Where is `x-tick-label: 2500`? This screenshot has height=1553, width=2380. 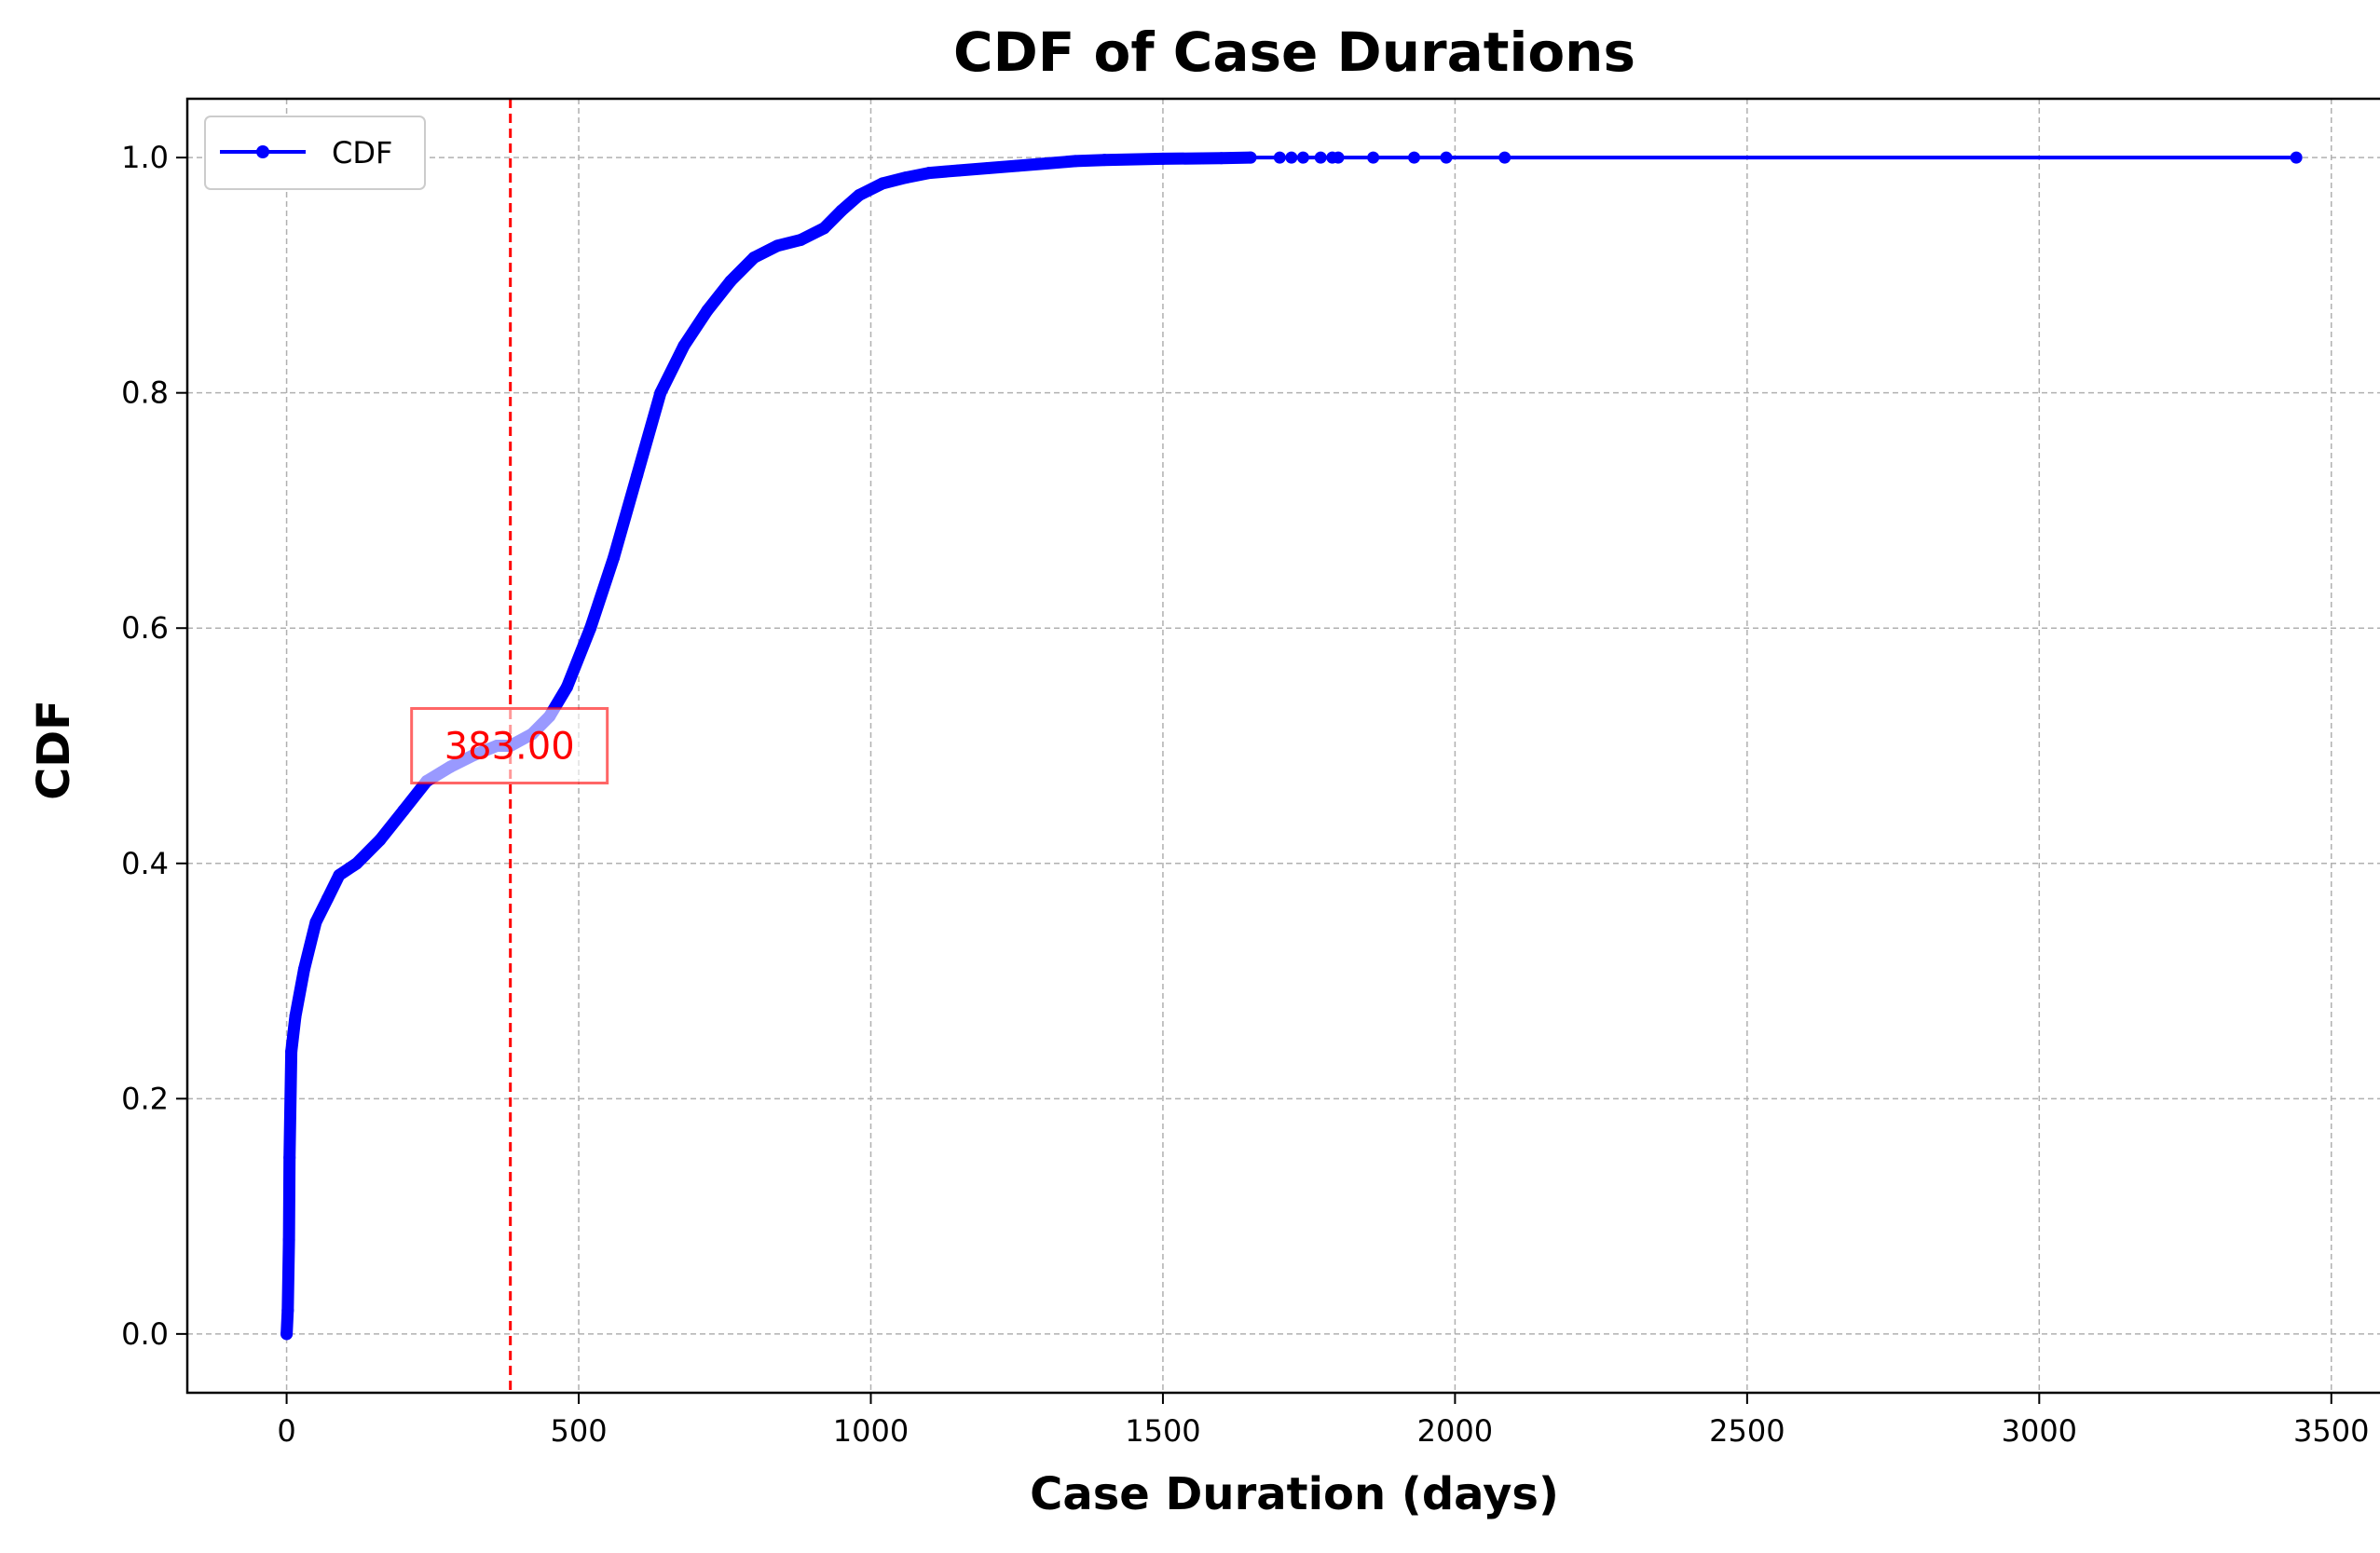 x-tick-label: 2500 is located at coordinates (1747, 1431).